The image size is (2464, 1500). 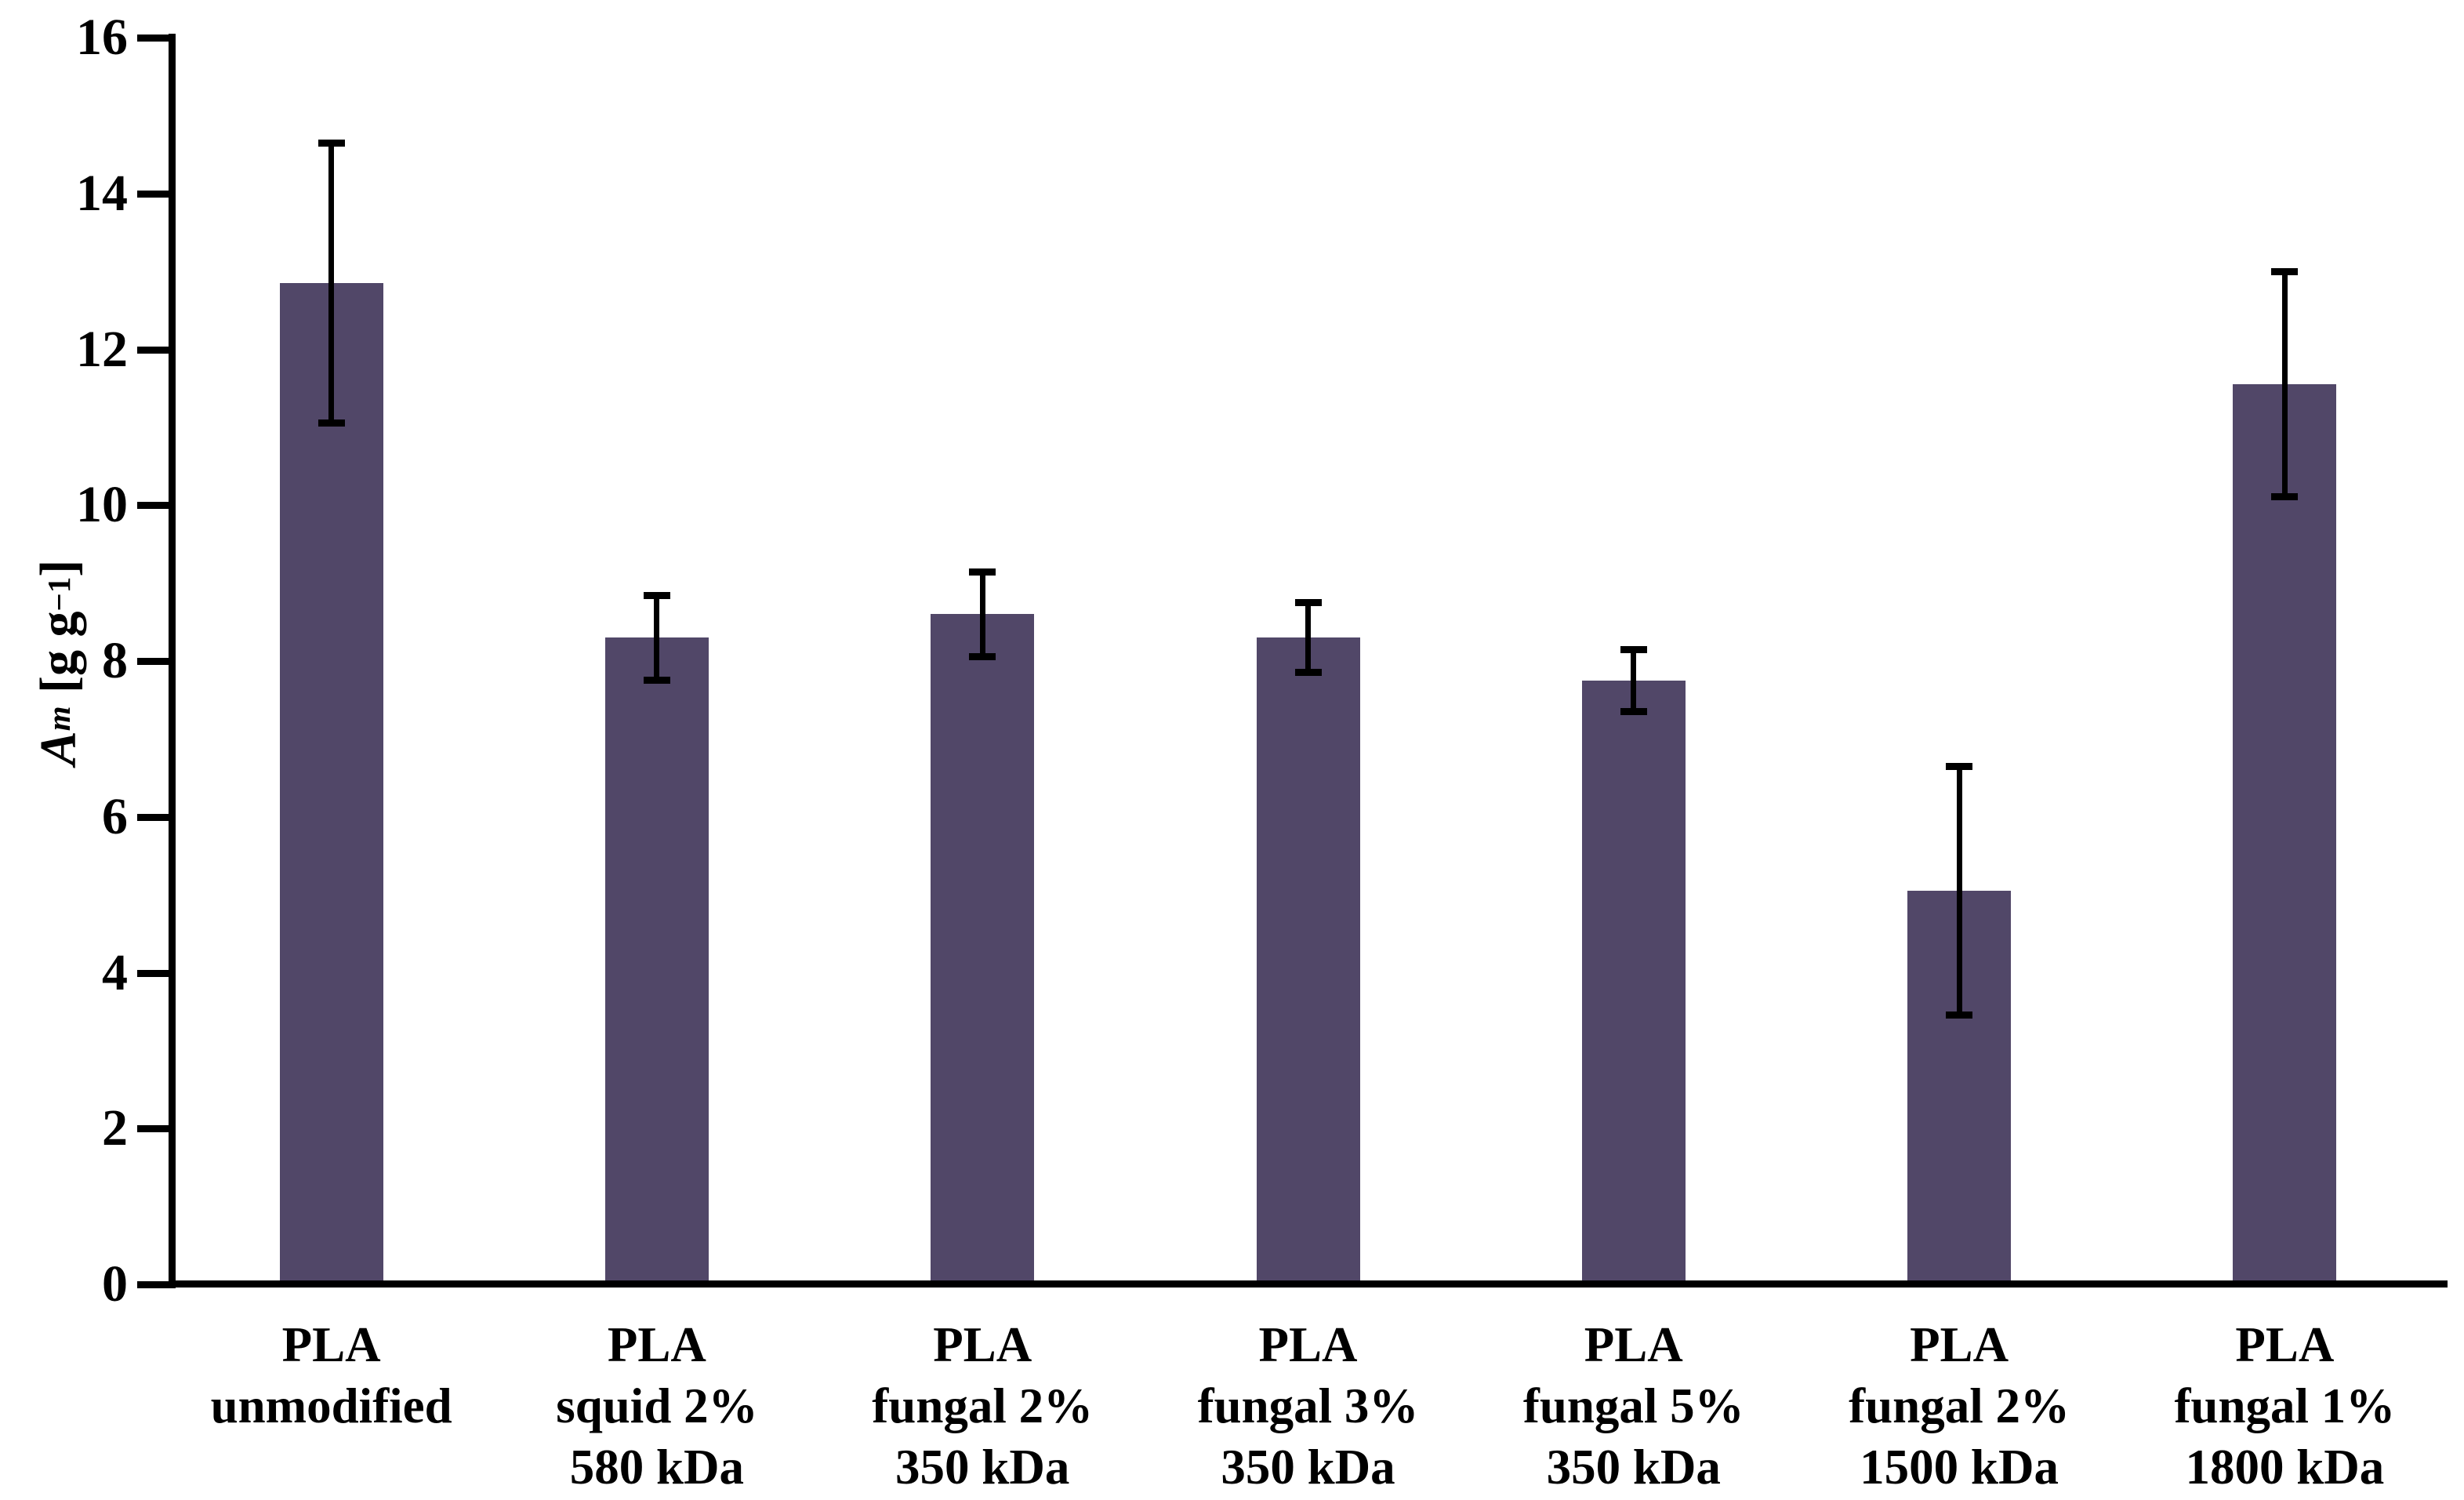 I want to click on x-category-label-line: fungal 3%, so click(x=1308, y=1406).